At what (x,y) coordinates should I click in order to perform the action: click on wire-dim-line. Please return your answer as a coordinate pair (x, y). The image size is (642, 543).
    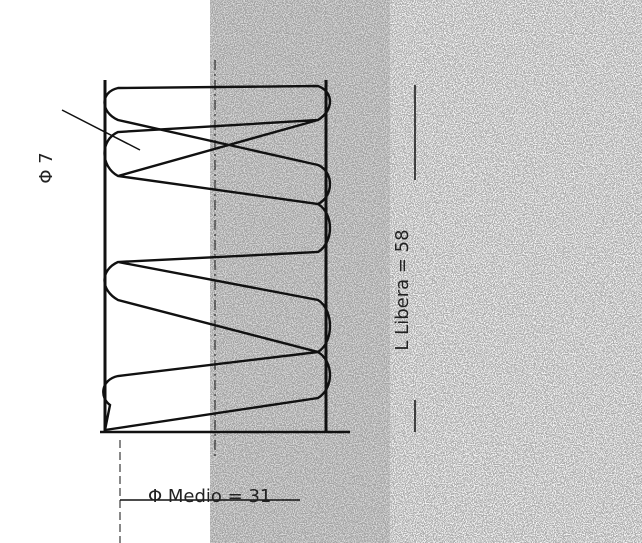
    Looking at the image, I should click on (101, 130).